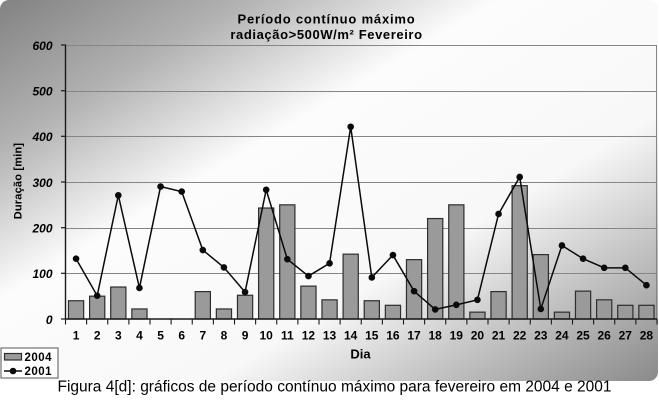 The width and height of the screenshot is (659, 400). Describe the element at coordinates (499, 336) in the screenshot. I see `svg-text: 21` at that location.